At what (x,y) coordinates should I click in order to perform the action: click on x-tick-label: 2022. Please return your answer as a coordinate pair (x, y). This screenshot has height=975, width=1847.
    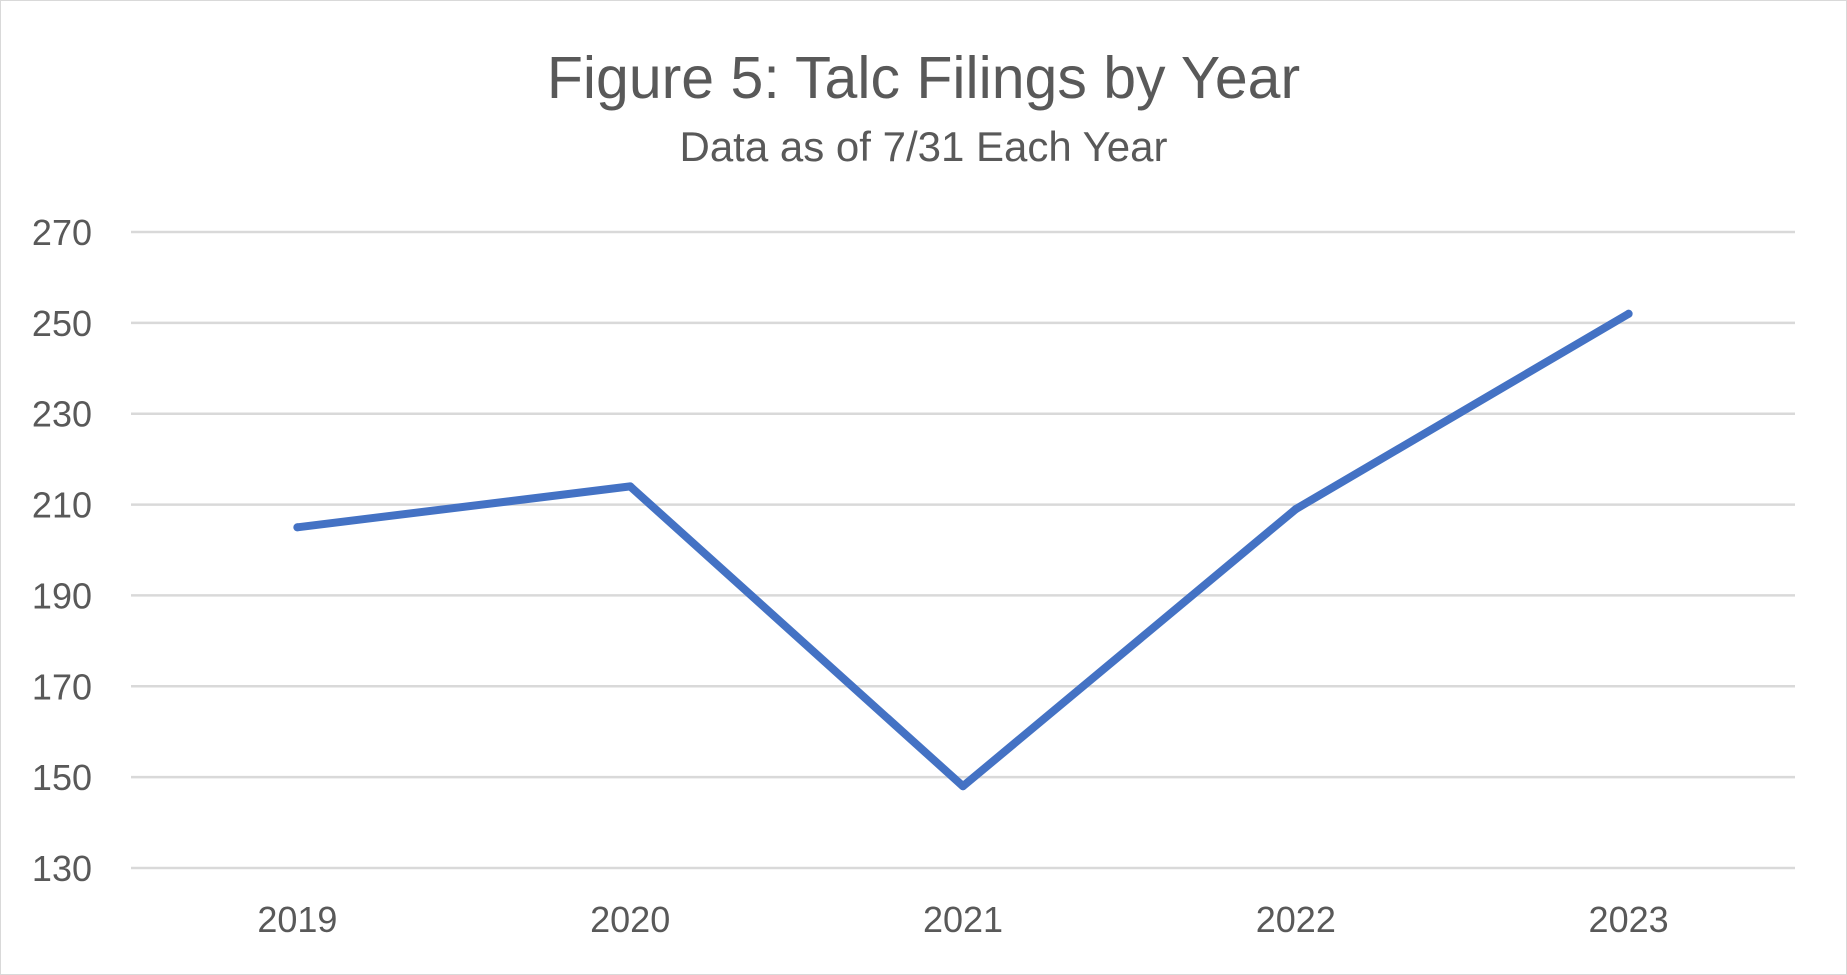
    Looking at the image, I should click on (1296, 919).